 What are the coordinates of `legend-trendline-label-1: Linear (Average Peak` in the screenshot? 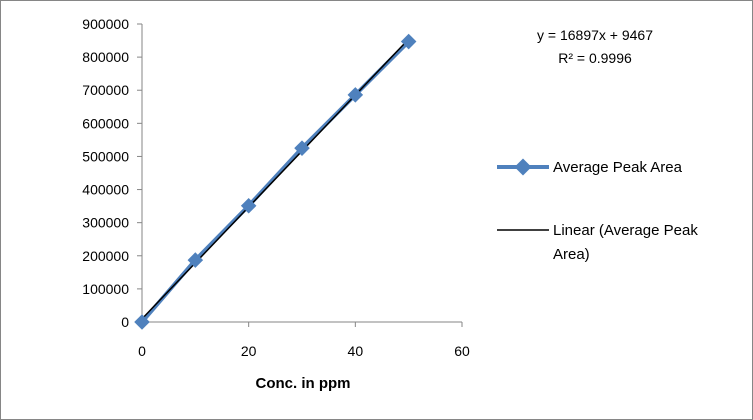 It's located at (625, 230).